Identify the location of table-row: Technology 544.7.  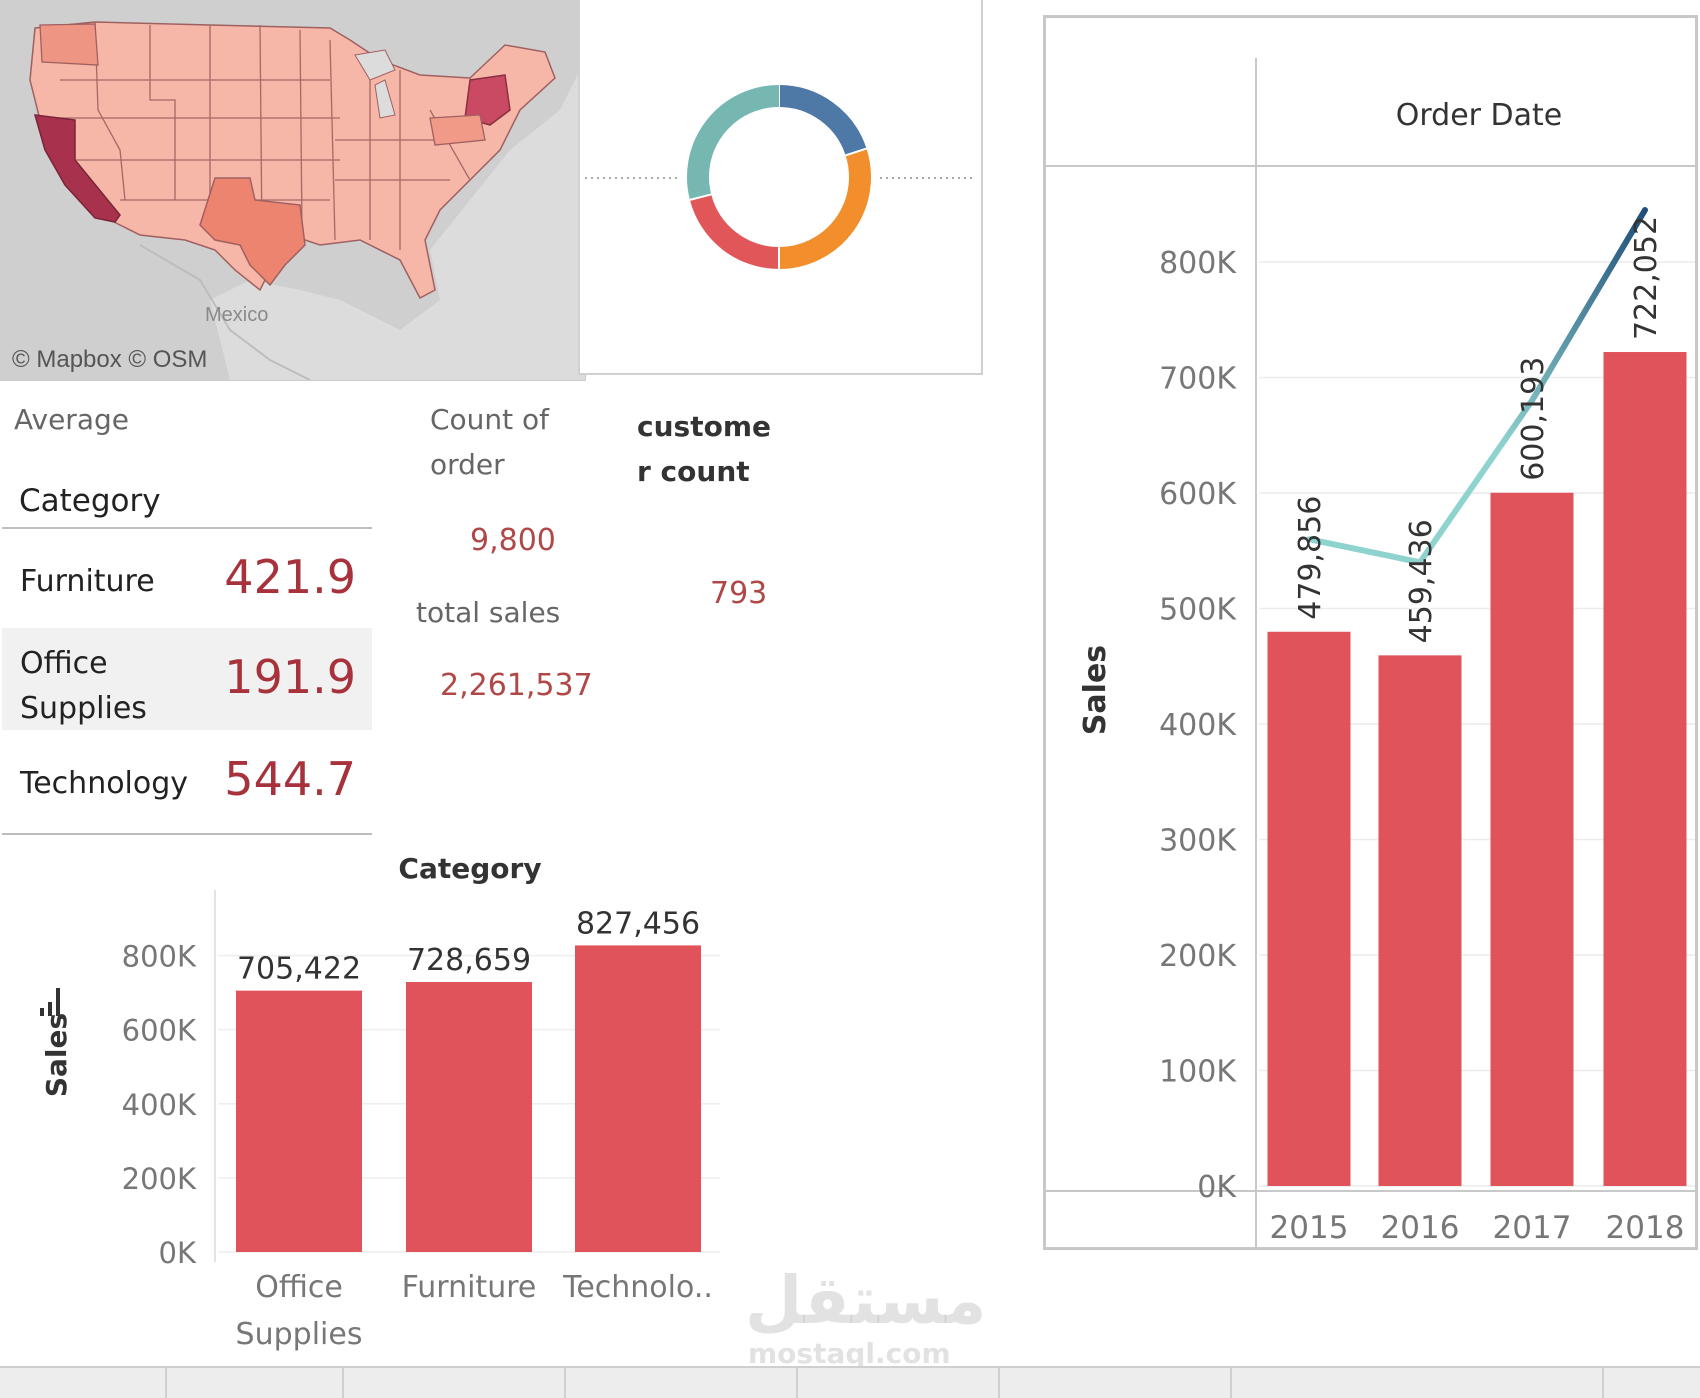
(187, 780).